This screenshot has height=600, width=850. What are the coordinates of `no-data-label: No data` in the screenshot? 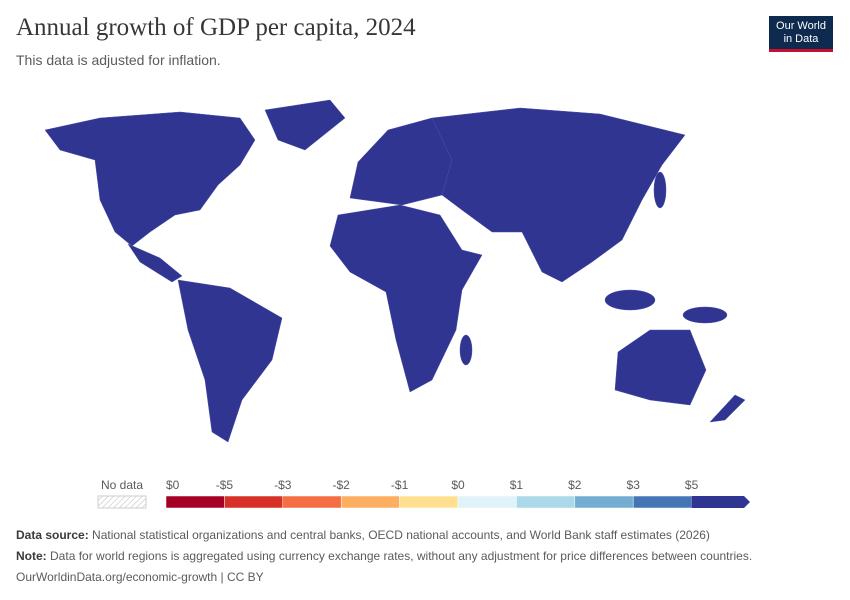 It's located at (122, 485).